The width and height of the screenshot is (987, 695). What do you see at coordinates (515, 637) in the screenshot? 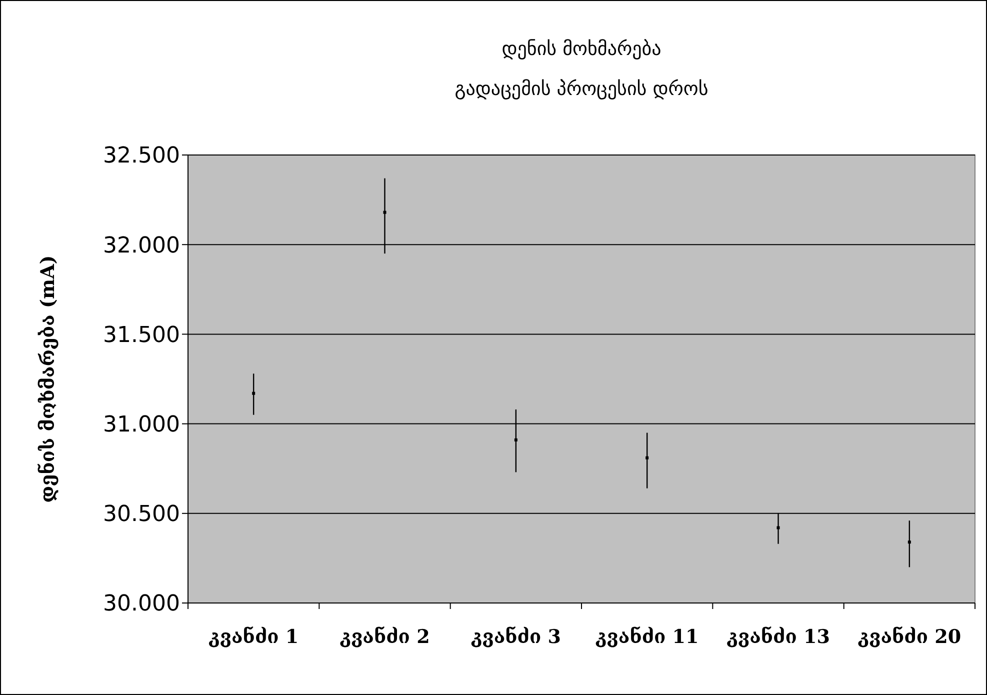
I see `x-tick-label: კვანძი 3` at bounding box center [515, 637].